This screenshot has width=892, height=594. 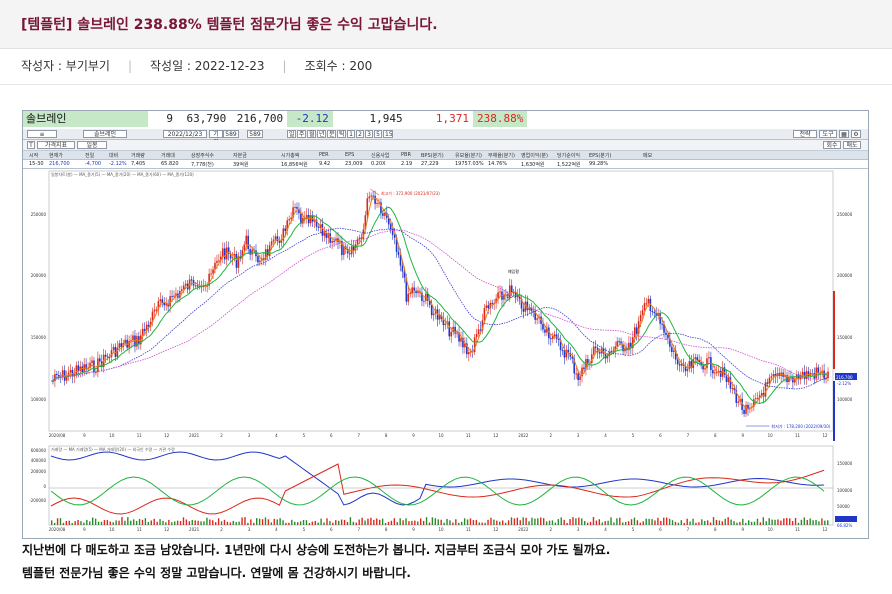 I want to click on x-axis-label: 2020/08, so click(x=57, y=435).